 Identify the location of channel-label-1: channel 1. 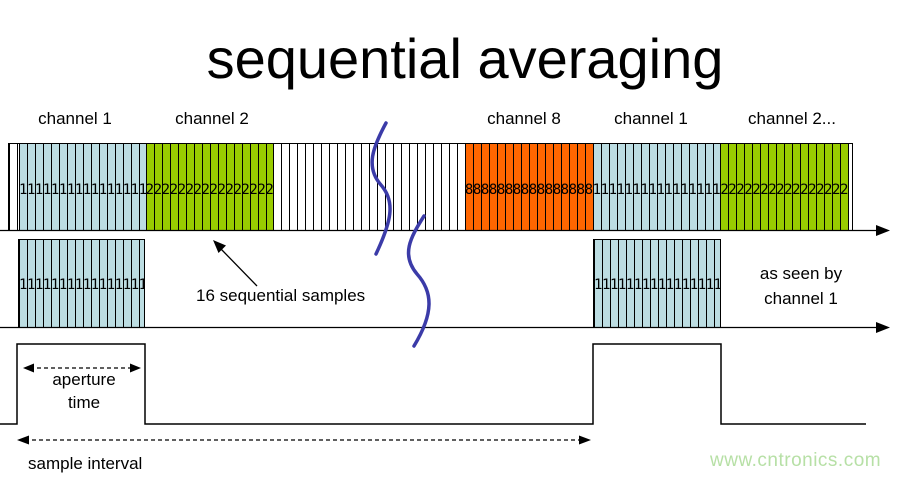
(75, 118).